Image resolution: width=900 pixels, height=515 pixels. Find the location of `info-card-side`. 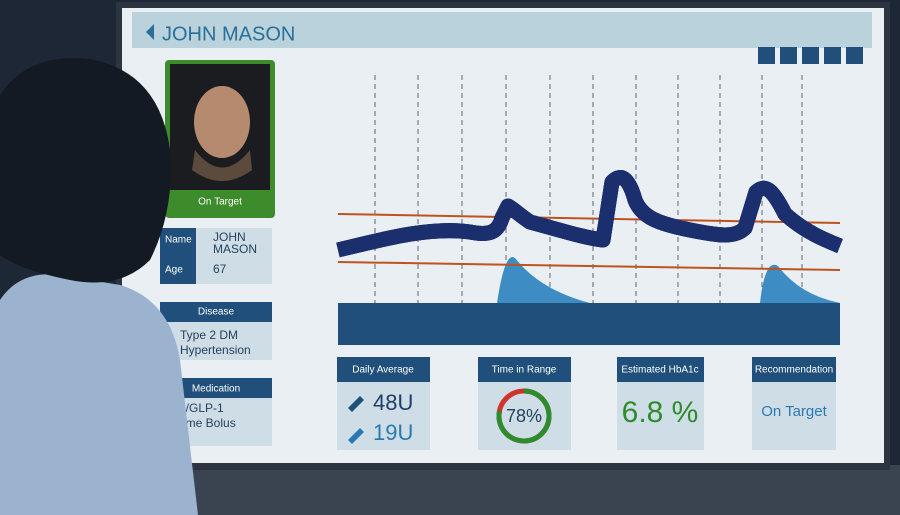

info-card-side is located at coordinates (178, 256).